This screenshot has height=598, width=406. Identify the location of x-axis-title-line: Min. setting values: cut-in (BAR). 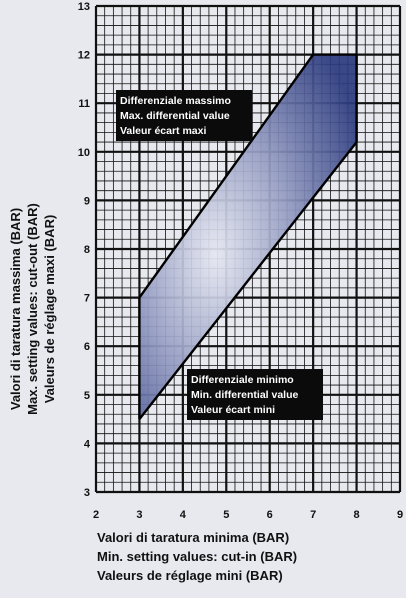
(197, 556).